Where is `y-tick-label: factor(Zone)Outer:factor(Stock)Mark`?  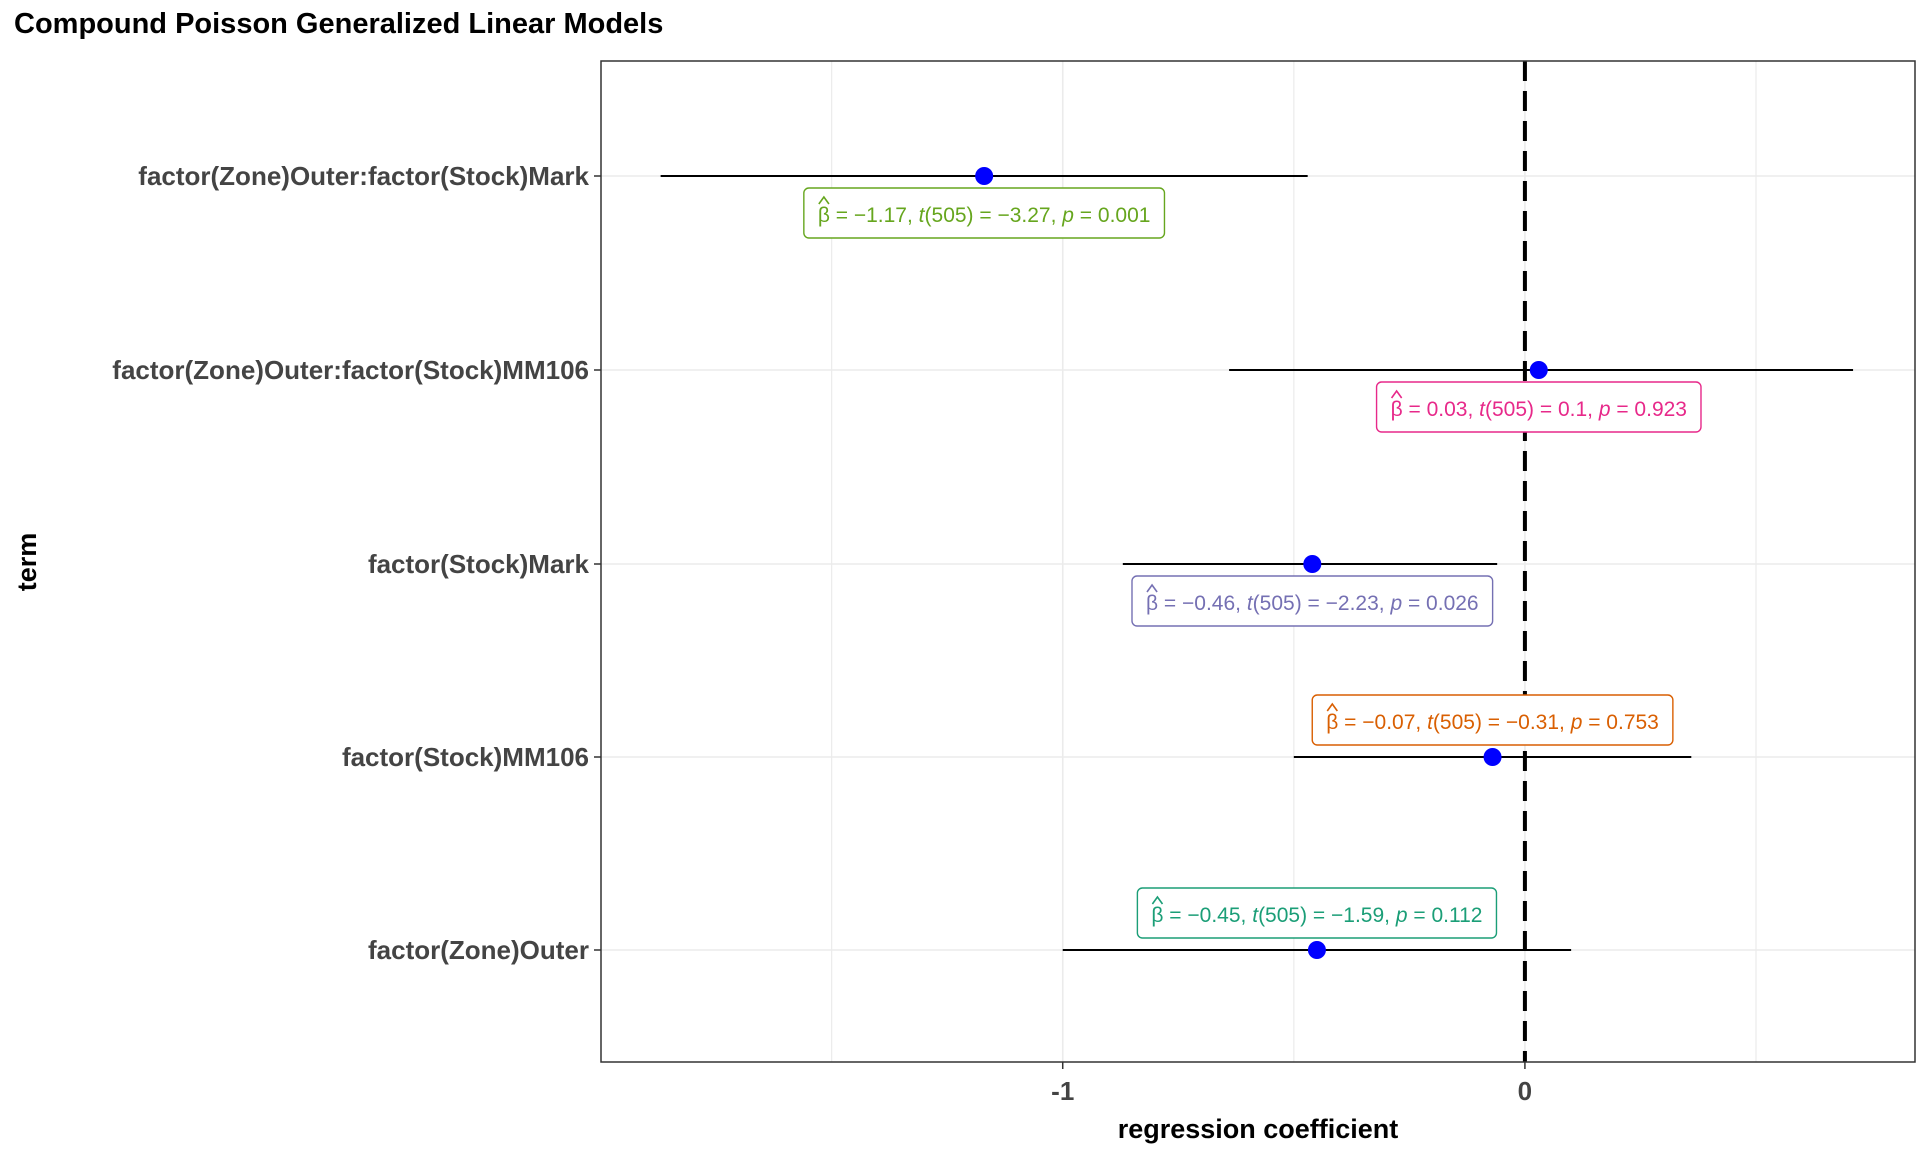 y-tick-label: factor(Zone)Outer:factor(Stock)Mark is located at coordinates (363, 176).